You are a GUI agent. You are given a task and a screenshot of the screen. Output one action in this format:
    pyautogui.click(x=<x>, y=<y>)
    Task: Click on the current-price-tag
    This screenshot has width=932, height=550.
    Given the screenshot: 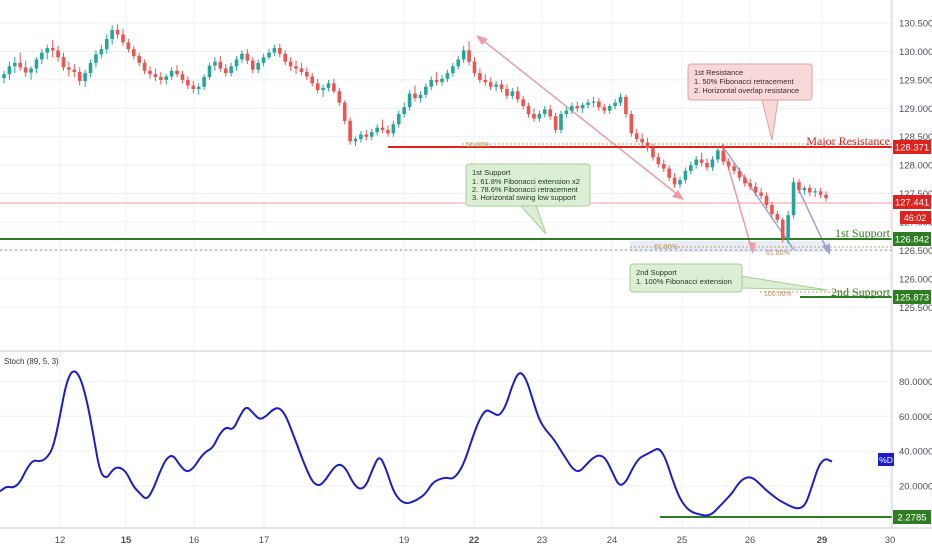 What is the action you would take?
    pyautogui.click(x=912, y=202)
    